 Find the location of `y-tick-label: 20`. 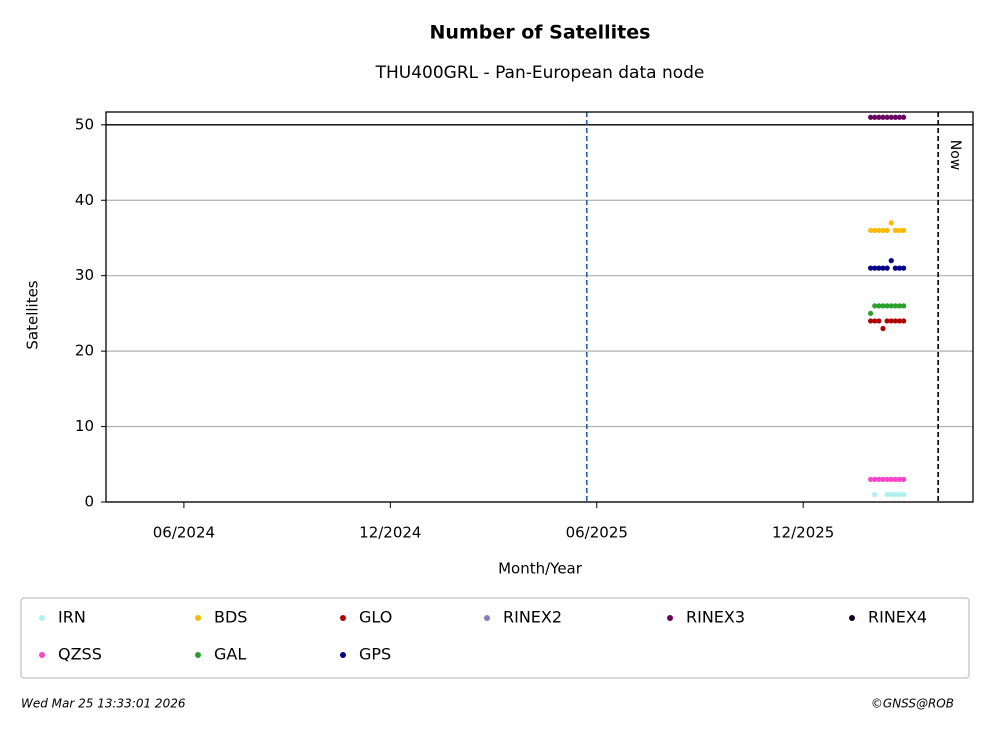

y-tick-label: 20 is located at coordinates (84, 351).